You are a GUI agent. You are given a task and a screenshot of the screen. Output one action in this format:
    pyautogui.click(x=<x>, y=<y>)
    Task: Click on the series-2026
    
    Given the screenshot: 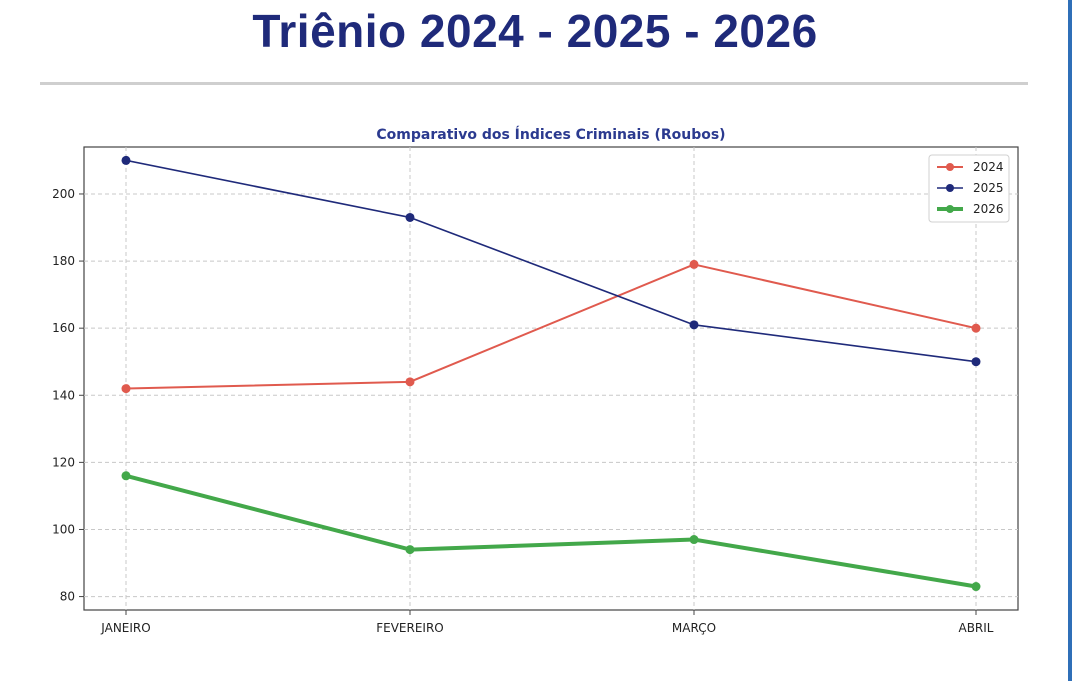 What is the action you would take?
    pyautogui.click(x=551, y=531)
    